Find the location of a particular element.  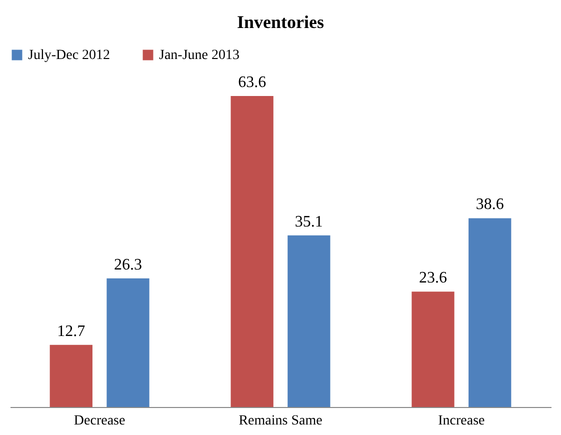

data-label: 38.6 is located at coordinates (490, 205).